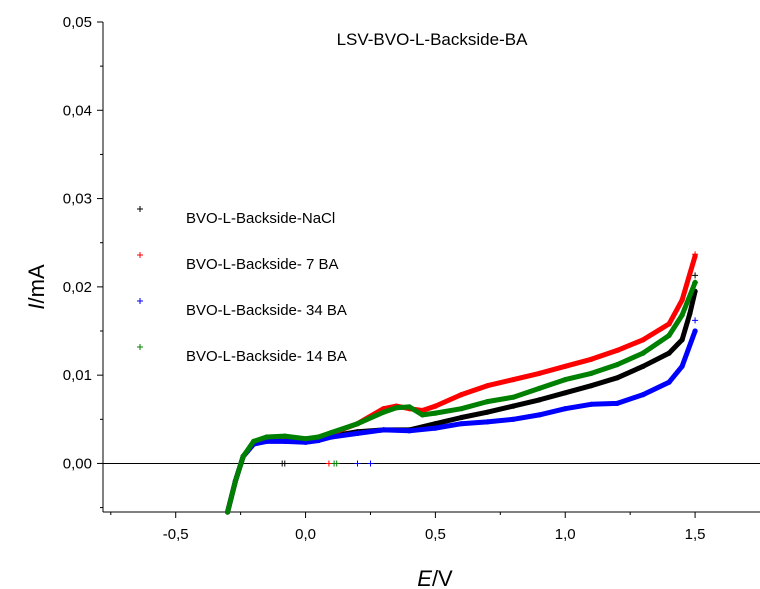 The image size is (760, 589). What do you see at coordinates (36, 307) in the screenshot?
I see `y-axis-title-symbol: I` at bounding box center [36, 307].